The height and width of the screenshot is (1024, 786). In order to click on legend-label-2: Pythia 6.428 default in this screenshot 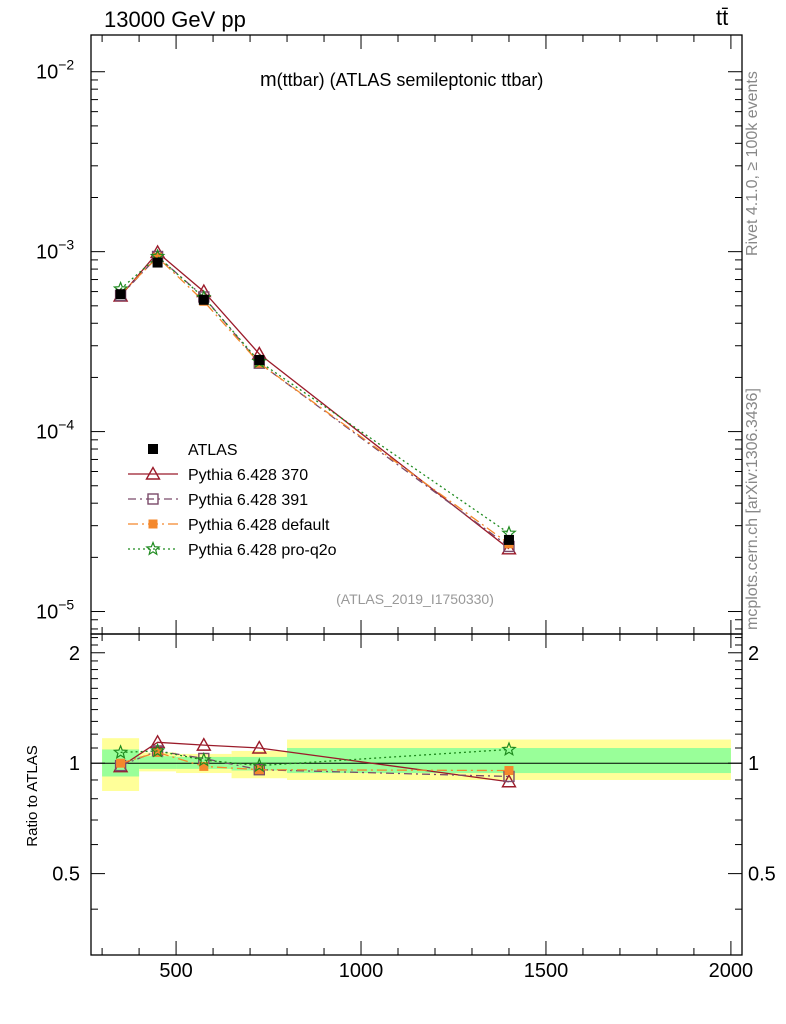, I will do `click(259, 525)`.